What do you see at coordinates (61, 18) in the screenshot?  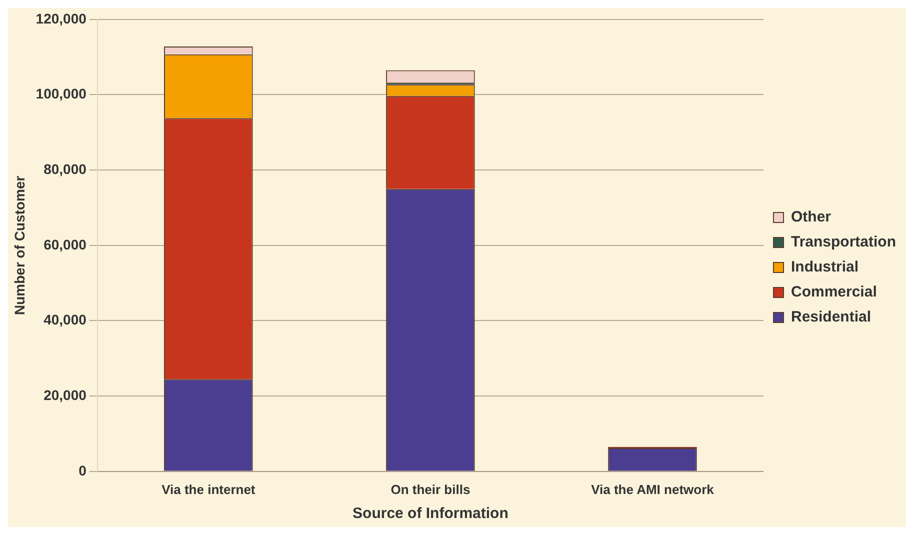 I see `y-tick-label: 120,000` at bounding box center [61, 18].